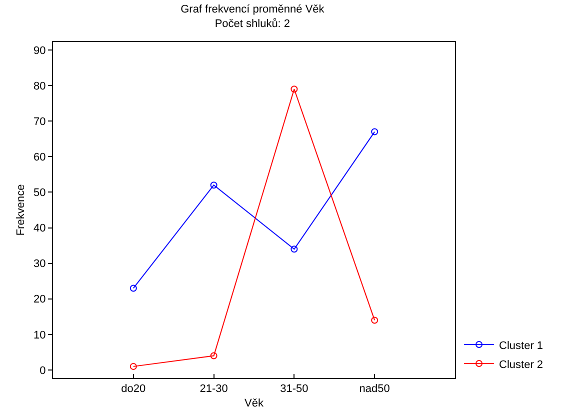 The image size is (561, 417). I want to click on y-tick-label: 40, so click(40, 228).